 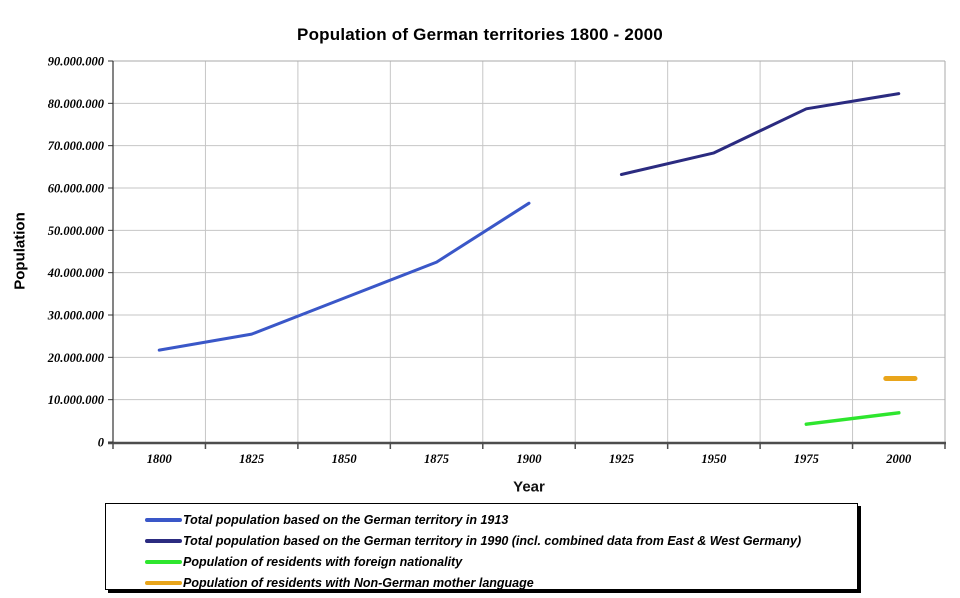 I want to click on legend-line-sample-orange, so click(x=163, y=582).